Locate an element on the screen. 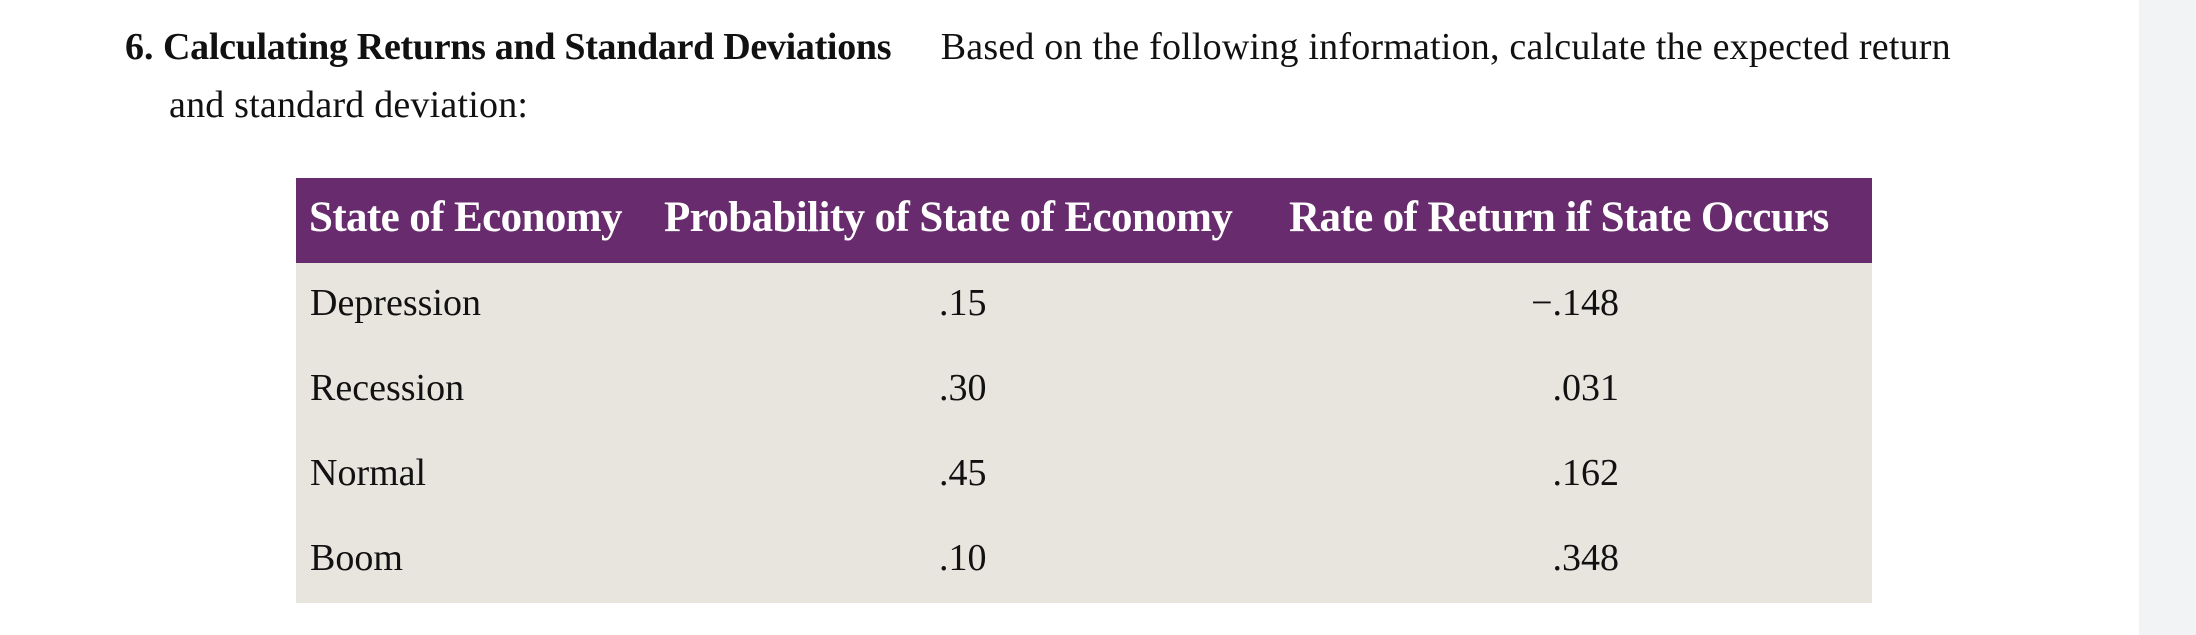 The height and width of the screenshot is (635, 2196). problem-number: 6. is located at coordinates (139, 47).